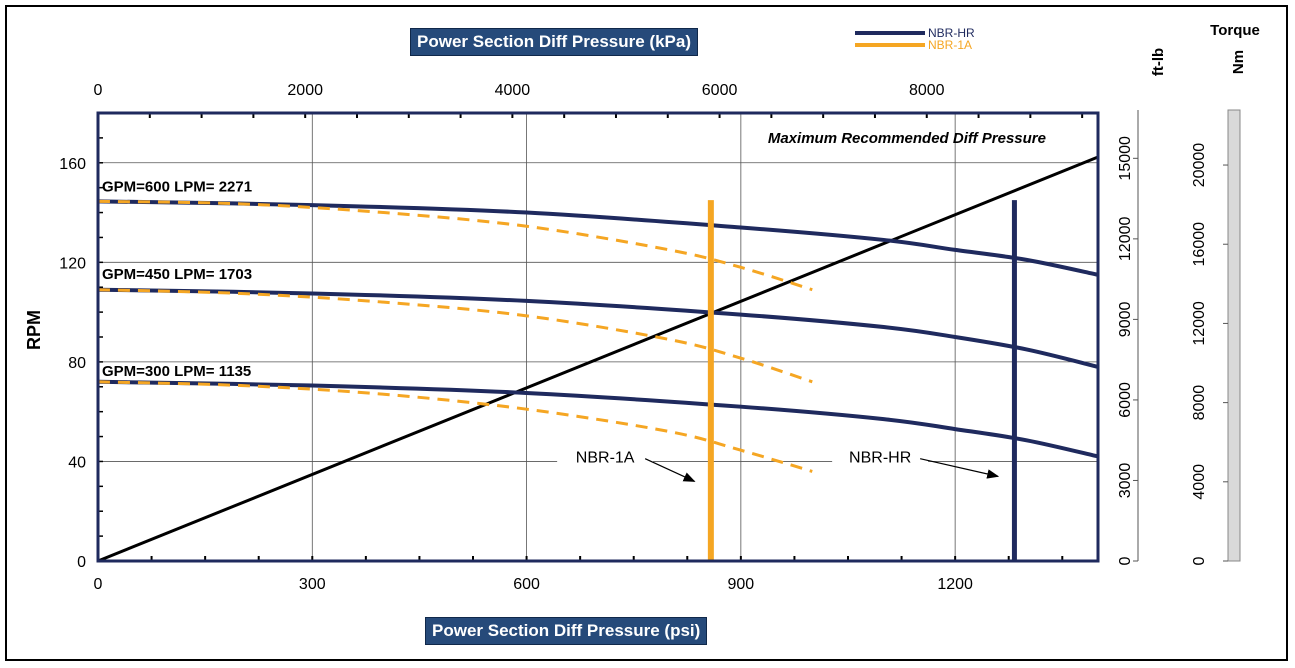  What do you see at coordinates (1199, 244) in the screenshot?
I see `nm-tick-label: 16000` at bounding box center [1199, 244].